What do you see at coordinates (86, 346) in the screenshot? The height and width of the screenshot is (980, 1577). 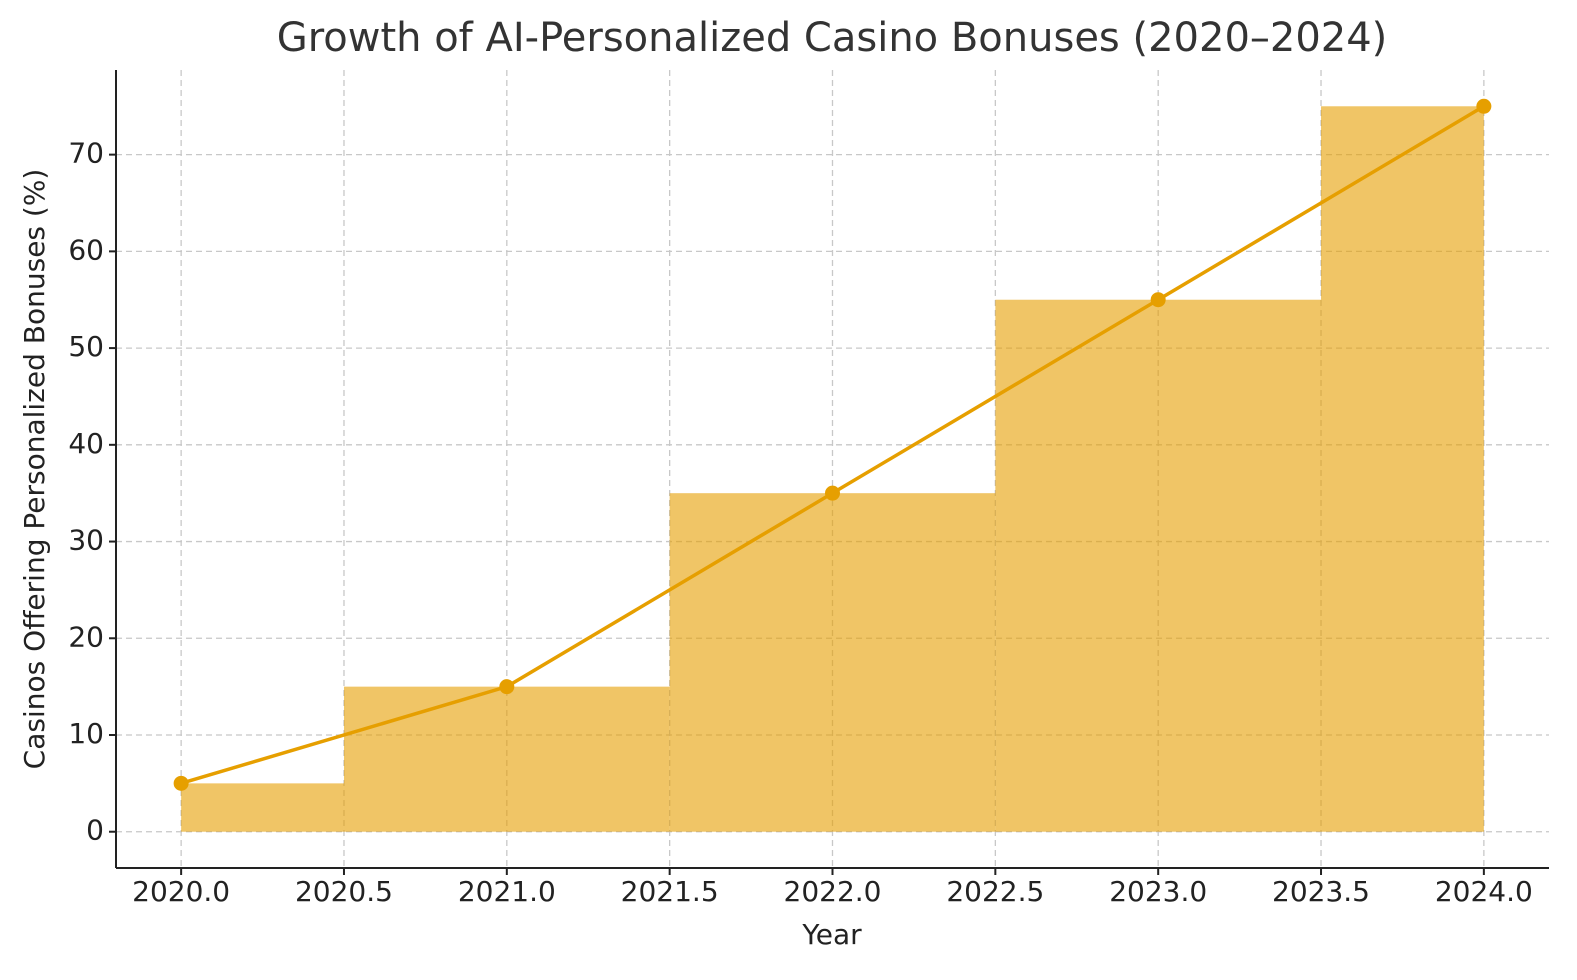 I see `y-tick-label: 50` at bounding box center [86, 346].